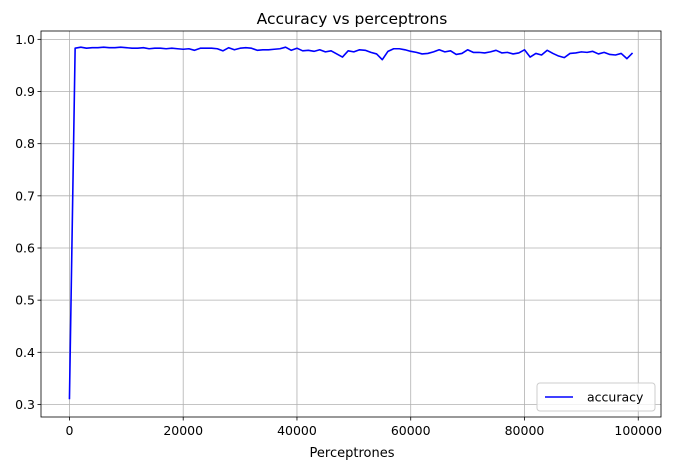  Describe the element at coordinates (525, 430) in the screenshot. I see `x-tick-label: 80000` at that location.